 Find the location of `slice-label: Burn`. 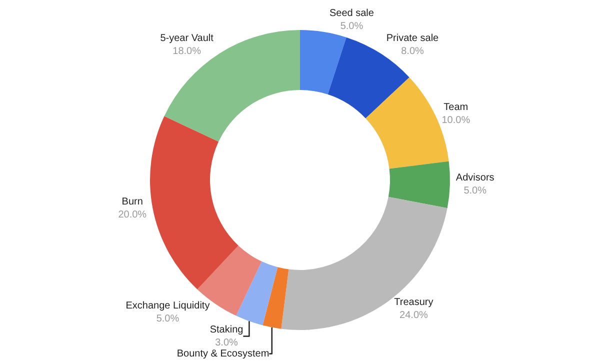

slice-label: Burn is located at coordinates (132, 202).